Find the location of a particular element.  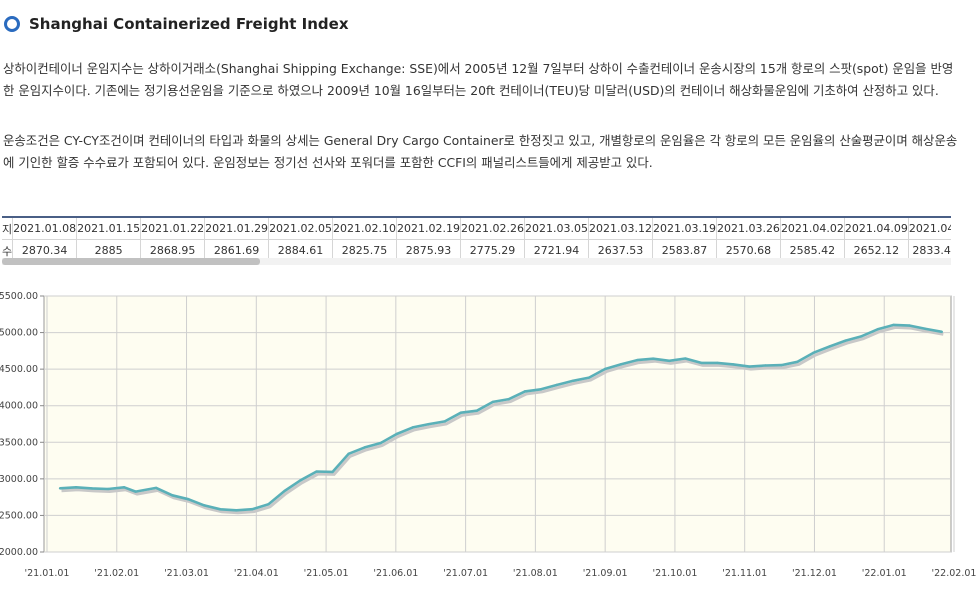

y-tick-label: 5000.00 is located at coordinates (19, 333).